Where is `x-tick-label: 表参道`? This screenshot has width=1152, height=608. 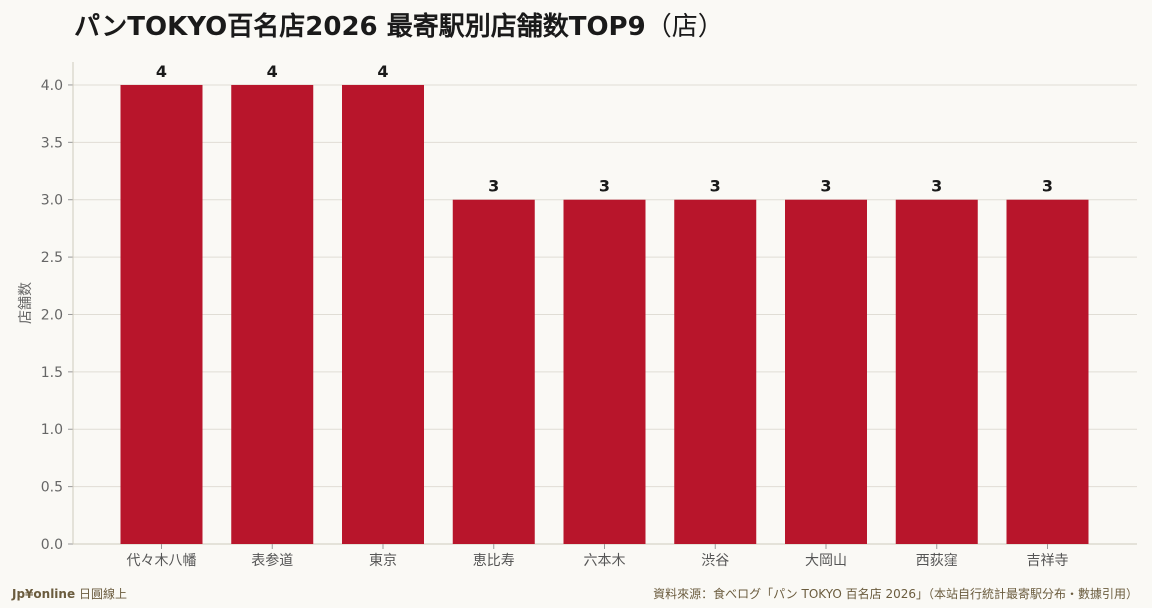 x-tick-label: 表参道 is located at coordinates (272, 560).